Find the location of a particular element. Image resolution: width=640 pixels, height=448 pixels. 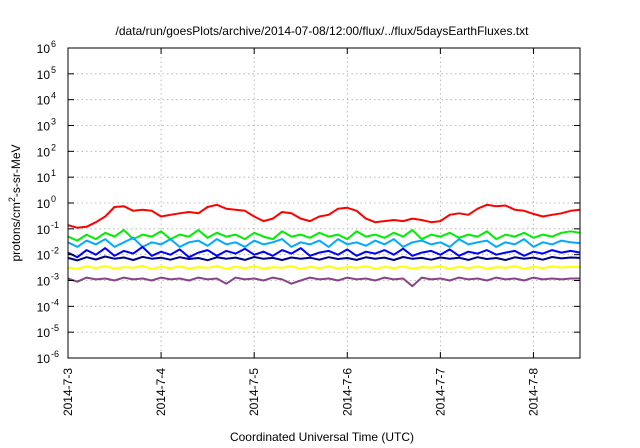

x-tick-label: 2014-7-8 is located at coordinates (533, 392).